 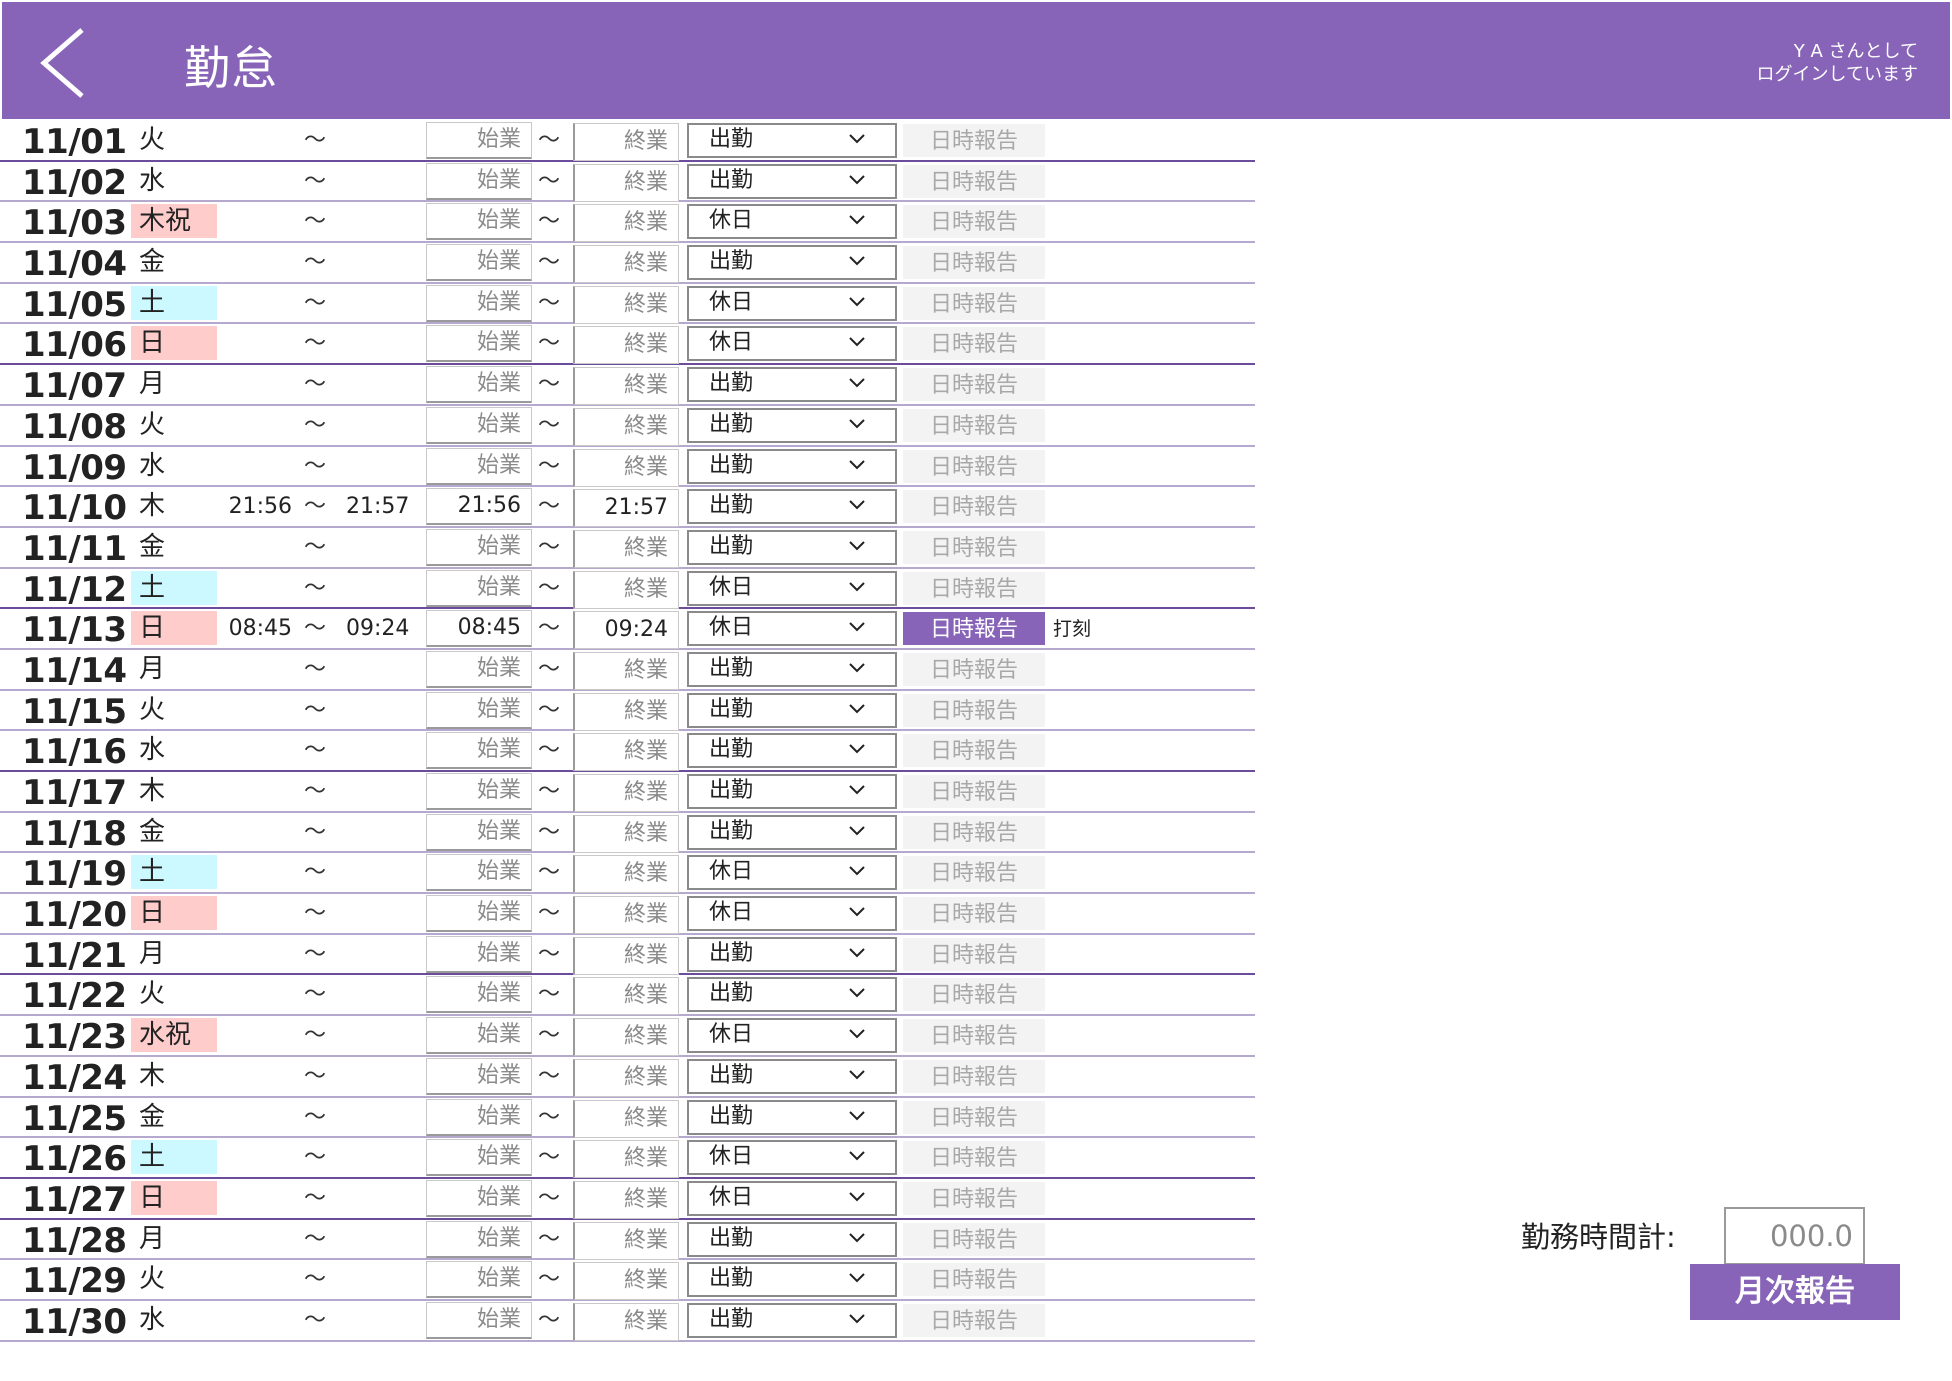 What do you see at coordinates (626, 508) in the screenshot?
I see `end-time-input: 21:57` at bounding box center [626, 508].